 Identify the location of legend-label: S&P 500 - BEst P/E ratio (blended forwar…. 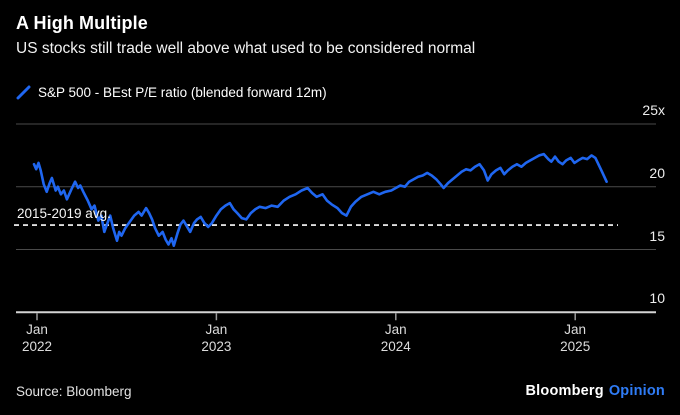
(182, 92).